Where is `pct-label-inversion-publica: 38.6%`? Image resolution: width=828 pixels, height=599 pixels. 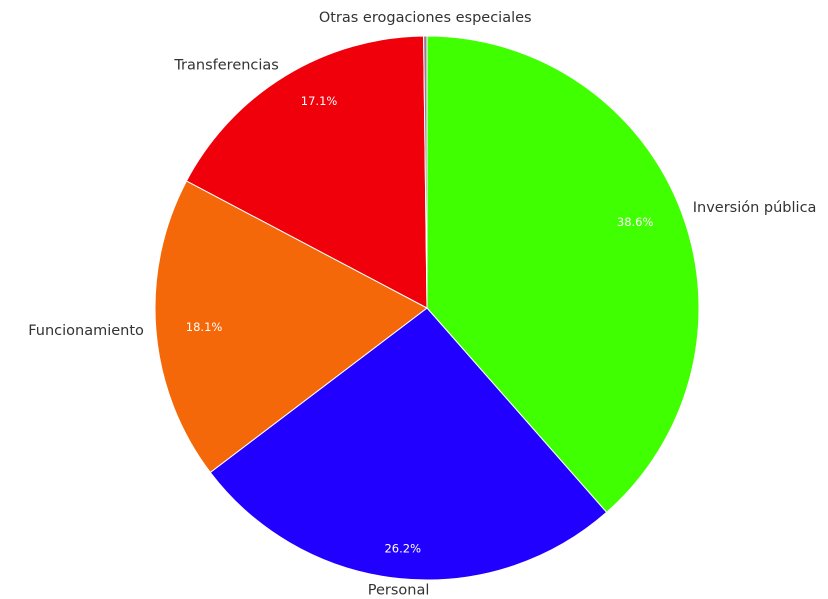
pct-label-inversion-publica: 38.6% is located at coordinates (635, 222).